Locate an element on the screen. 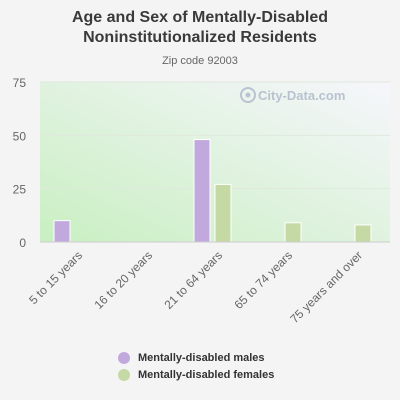  x-tick-label: 21 to 64 years is located at coordinates (193, 280).